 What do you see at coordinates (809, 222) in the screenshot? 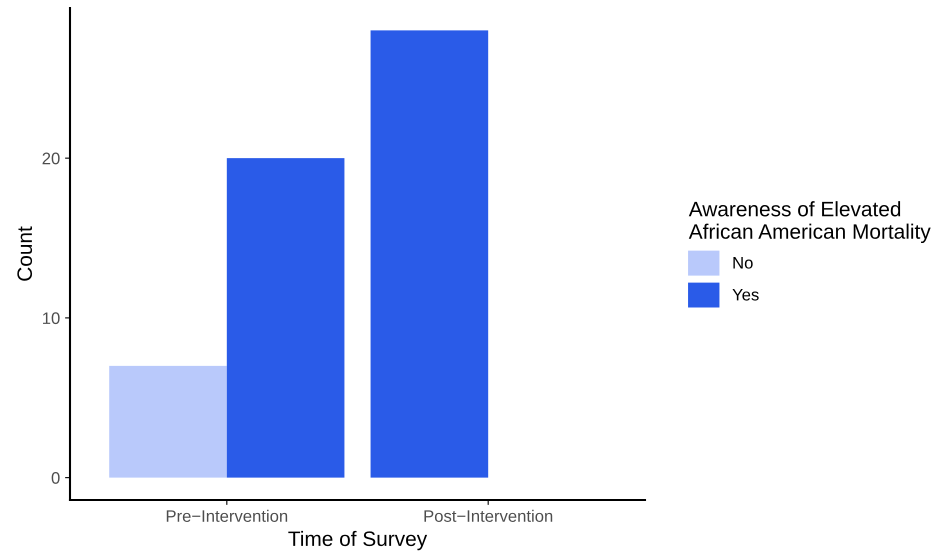
I see `legend-title: Awareness of Elevated African American Mortality` at bounding box center [809, 222].